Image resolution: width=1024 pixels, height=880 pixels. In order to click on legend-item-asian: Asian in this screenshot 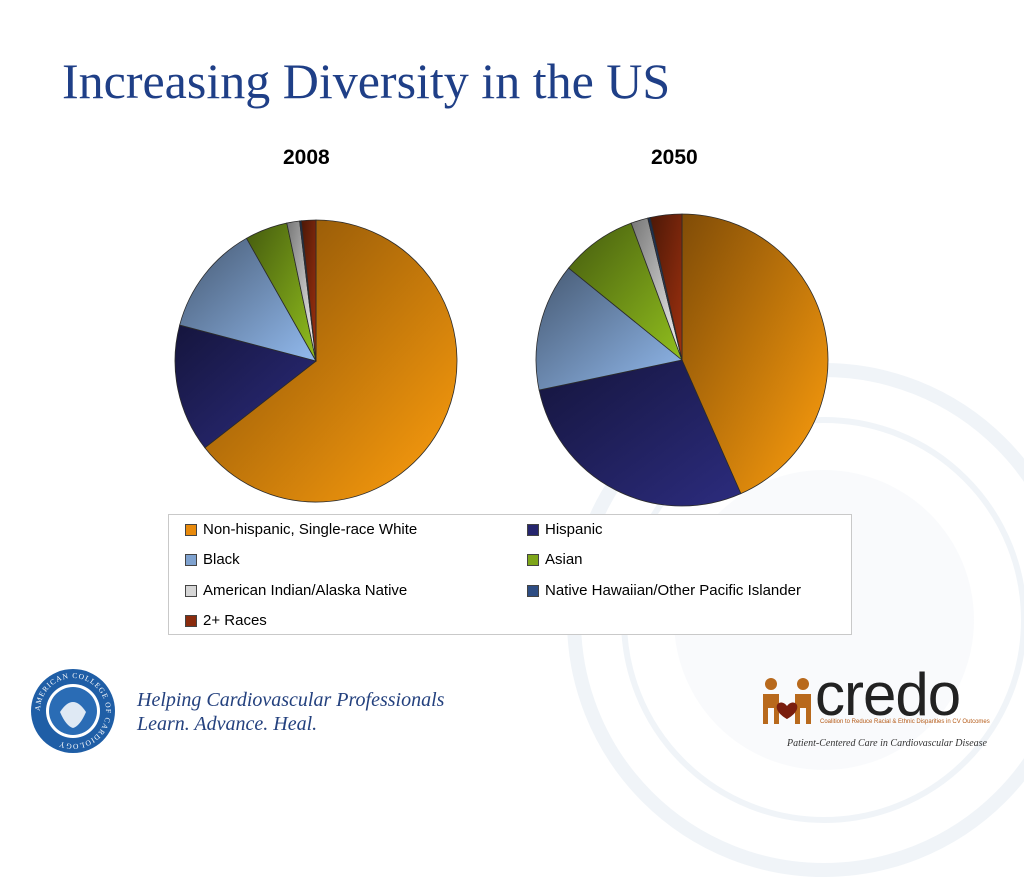, I will do `click(555, 559)`.